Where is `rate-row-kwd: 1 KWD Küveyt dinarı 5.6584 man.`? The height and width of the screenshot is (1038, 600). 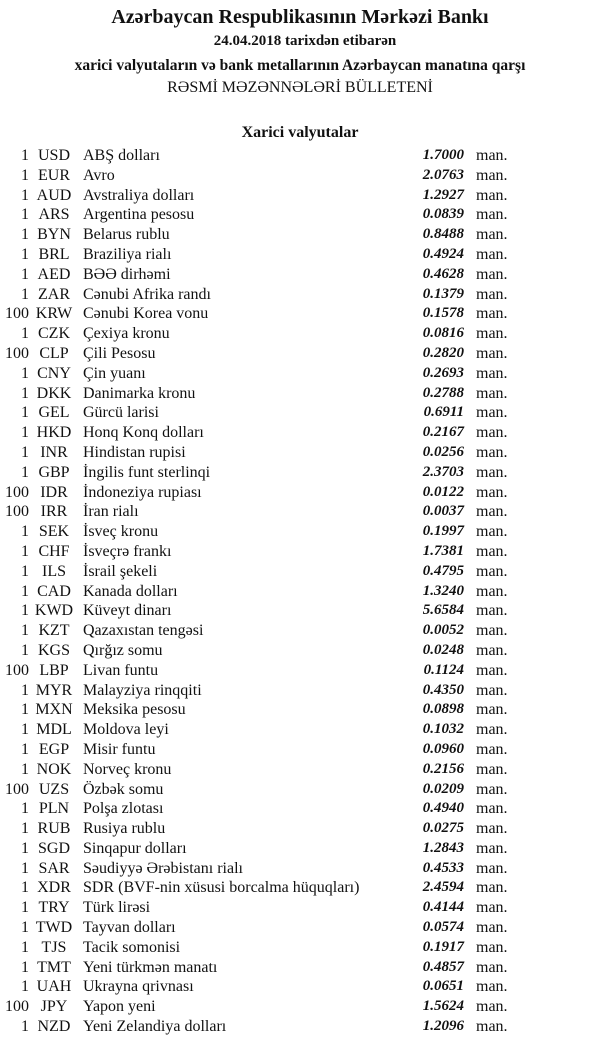
rate-row-kwd: 1 KWD Küveyt dinarı 5.6584 man. is located at coordinates (300, 611).